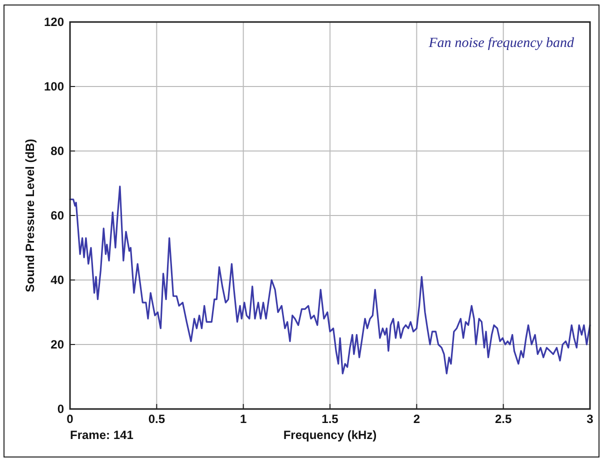  What do you see at coordinates (330, 419) in the screenshot?
I see `x-tick-label: 1.5` at bounding box center [330, 419].